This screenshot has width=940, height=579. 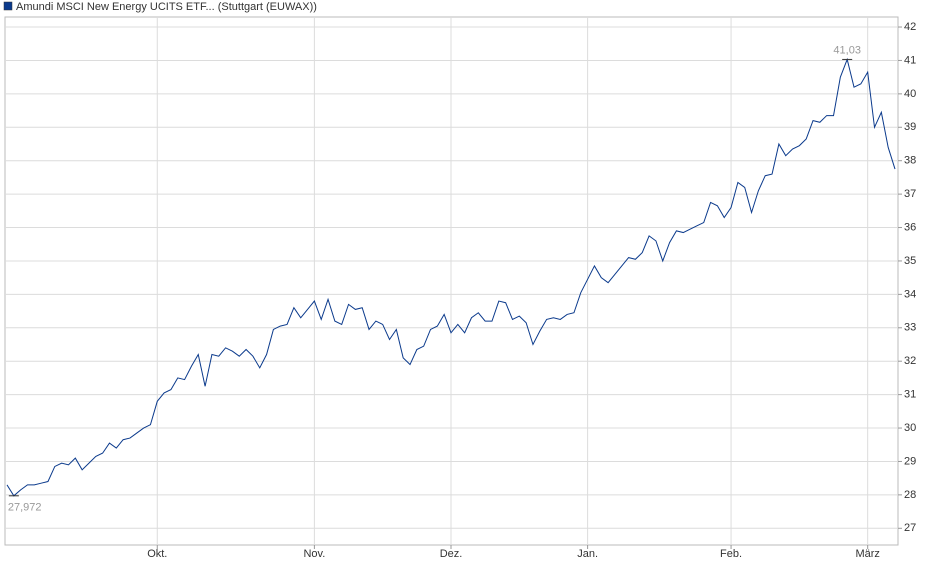 I want to click on y-tick-label: 27, so click(x=910, y=528).